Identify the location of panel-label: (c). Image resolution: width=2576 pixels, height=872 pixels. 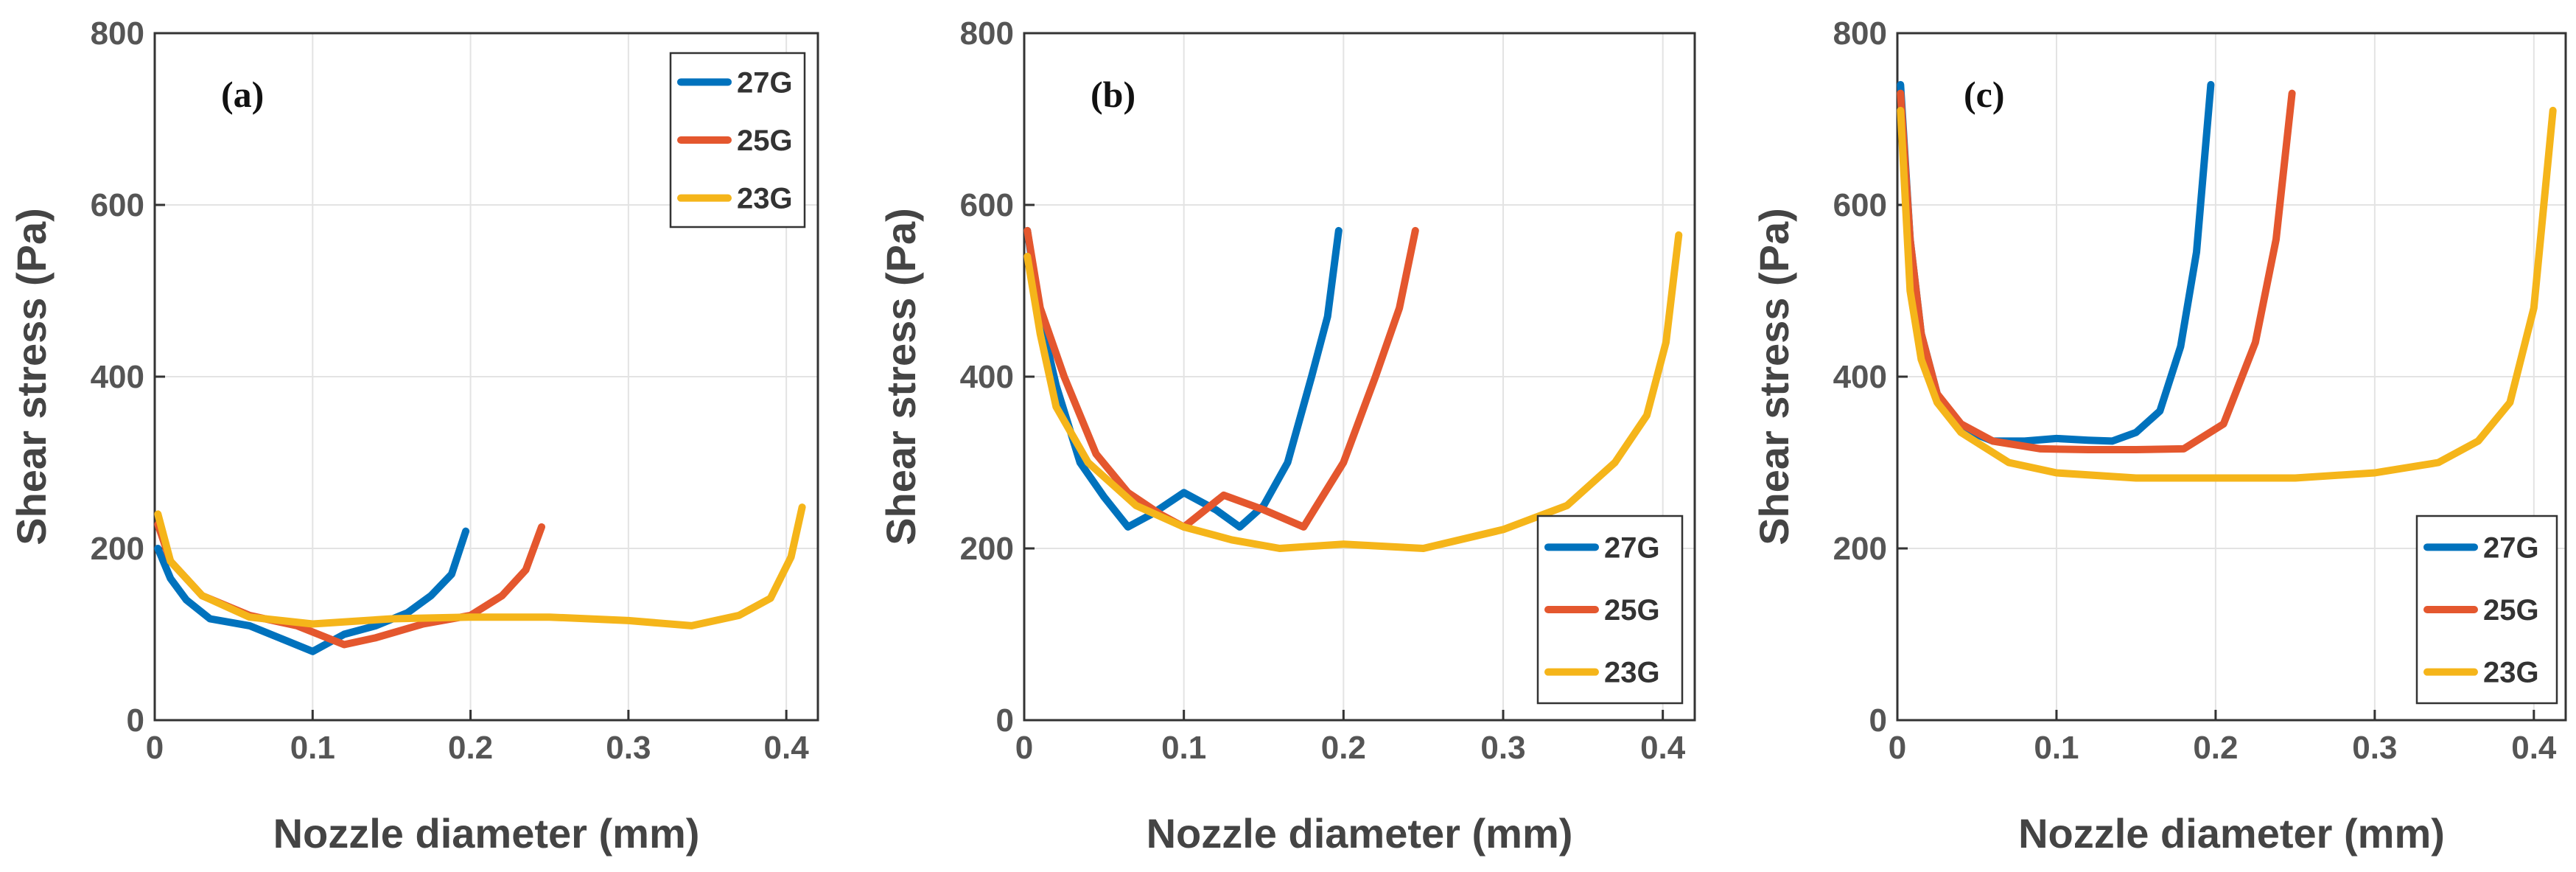
(1984, 95).